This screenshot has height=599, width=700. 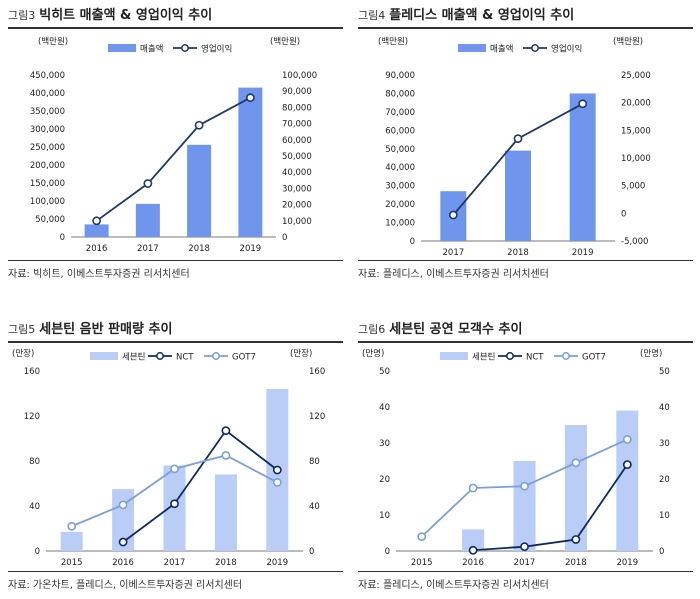 What do you see at coordinates (400, 94) in the screenshot?
I see `left-tick-label: 80,000` at bounding box center [400, 94].